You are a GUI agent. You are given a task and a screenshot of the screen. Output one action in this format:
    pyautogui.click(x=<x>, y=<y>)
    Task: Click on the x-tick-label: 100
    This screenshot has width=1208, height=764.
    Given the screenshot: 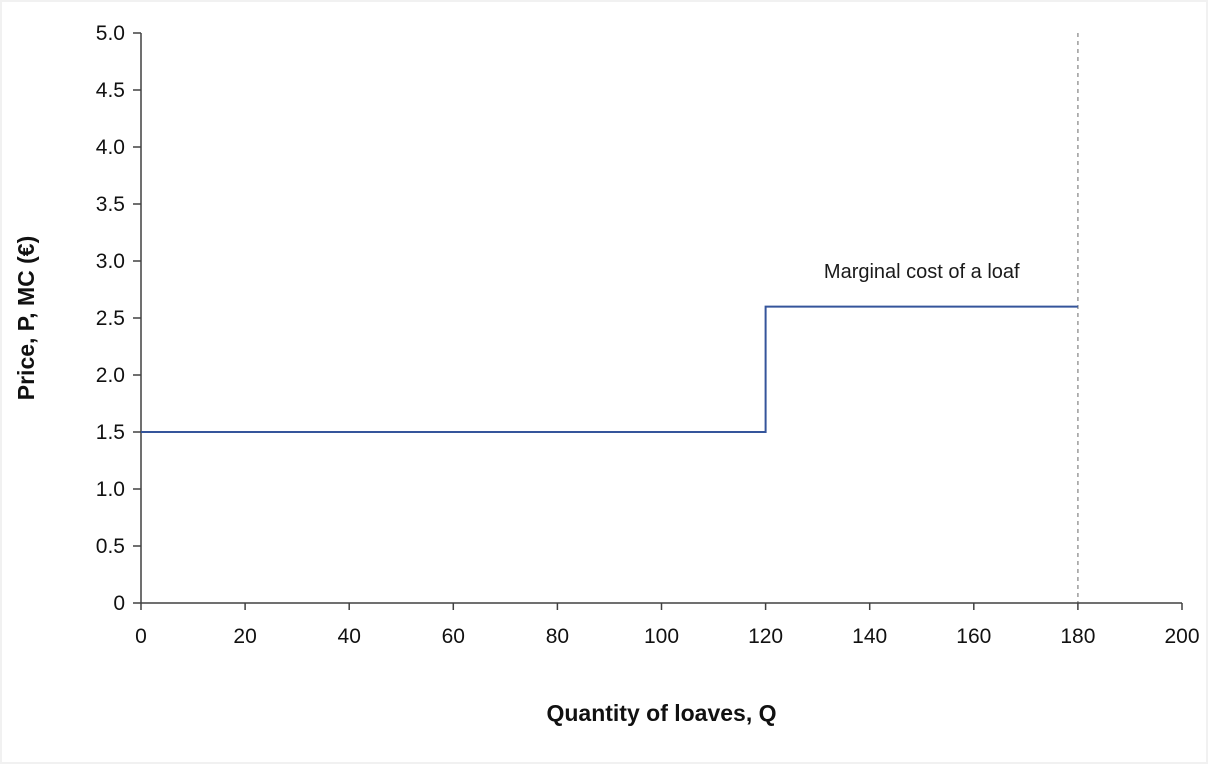 What is the action you would take?
    pyautogui.click(x=661, y=636)
    